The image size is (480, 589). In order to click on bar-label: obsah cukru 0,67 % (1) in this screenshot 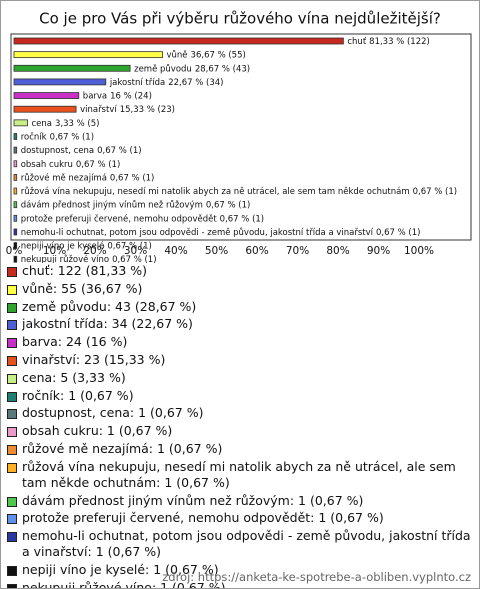, I will do `click(71, 164)`.